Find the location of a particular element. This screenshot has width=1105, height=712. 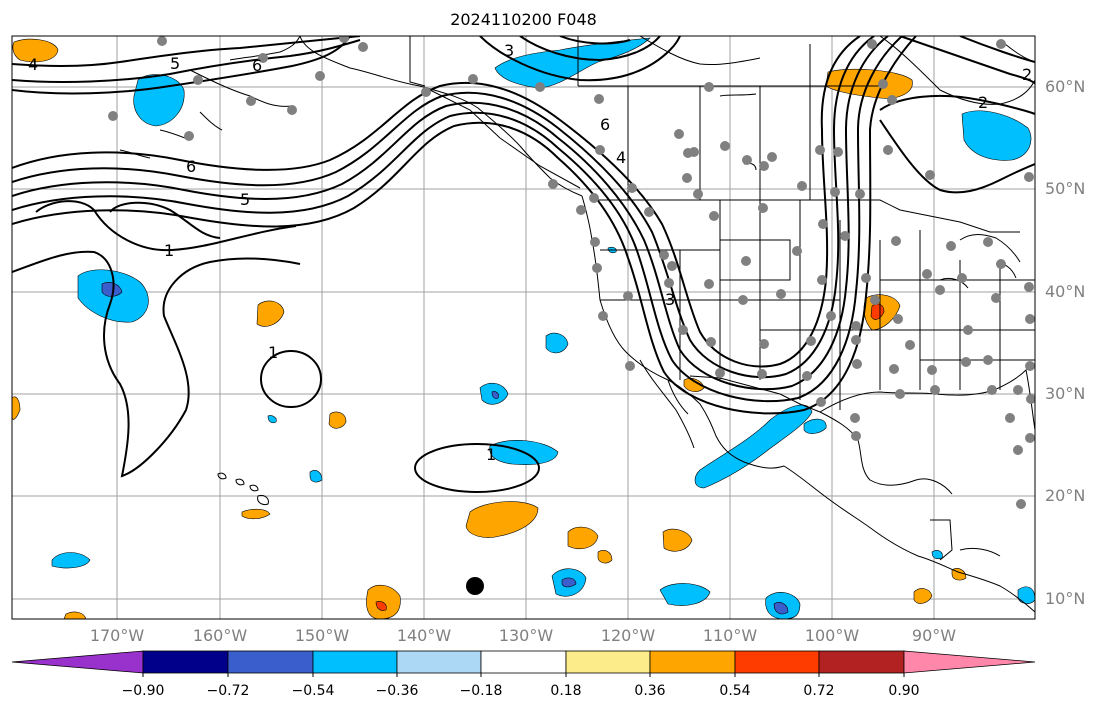

lat-label-20n: 20°N is located at coordinates (1065, 495).